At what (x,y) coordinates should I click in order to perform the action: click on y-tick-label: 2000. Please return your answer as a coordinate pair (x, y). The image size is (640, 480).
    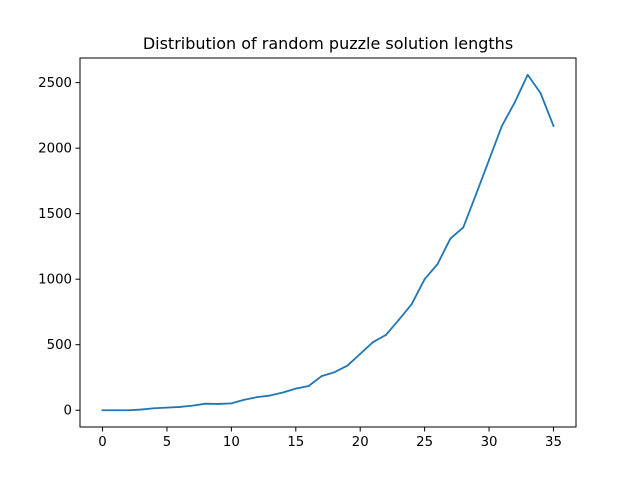
    Looking at the image, I should click on (55, 149).